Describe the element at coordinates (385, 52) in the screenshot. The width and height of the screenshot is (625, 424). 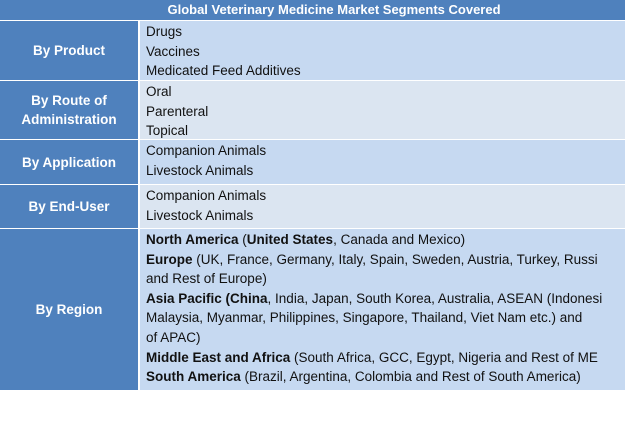
I see `content-line: Vaccines` at that location.